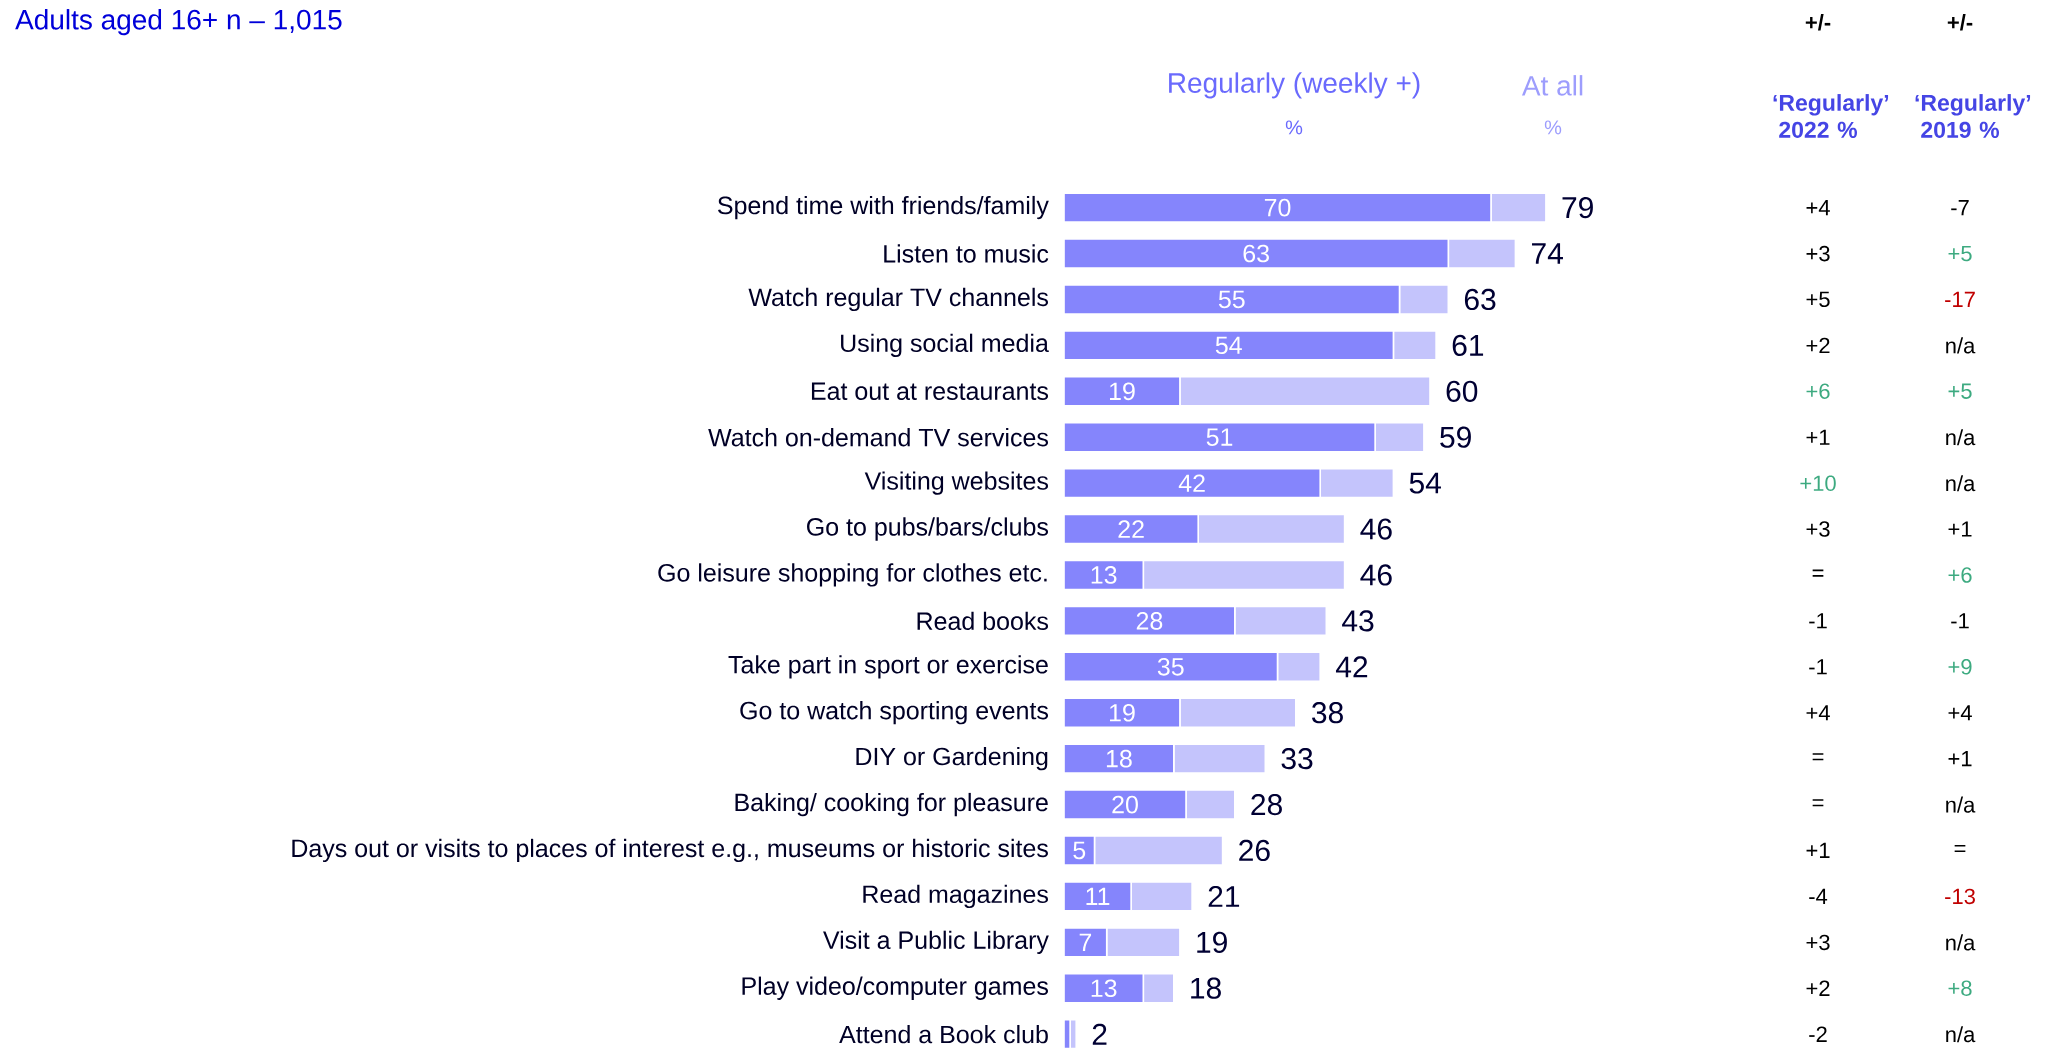 The height and width of the screenshot is (1051, 2060). What do you see at coordinates (1277, 207) in the screenshot?
I see `data-label: 70` at bounding box center [1277, 207].